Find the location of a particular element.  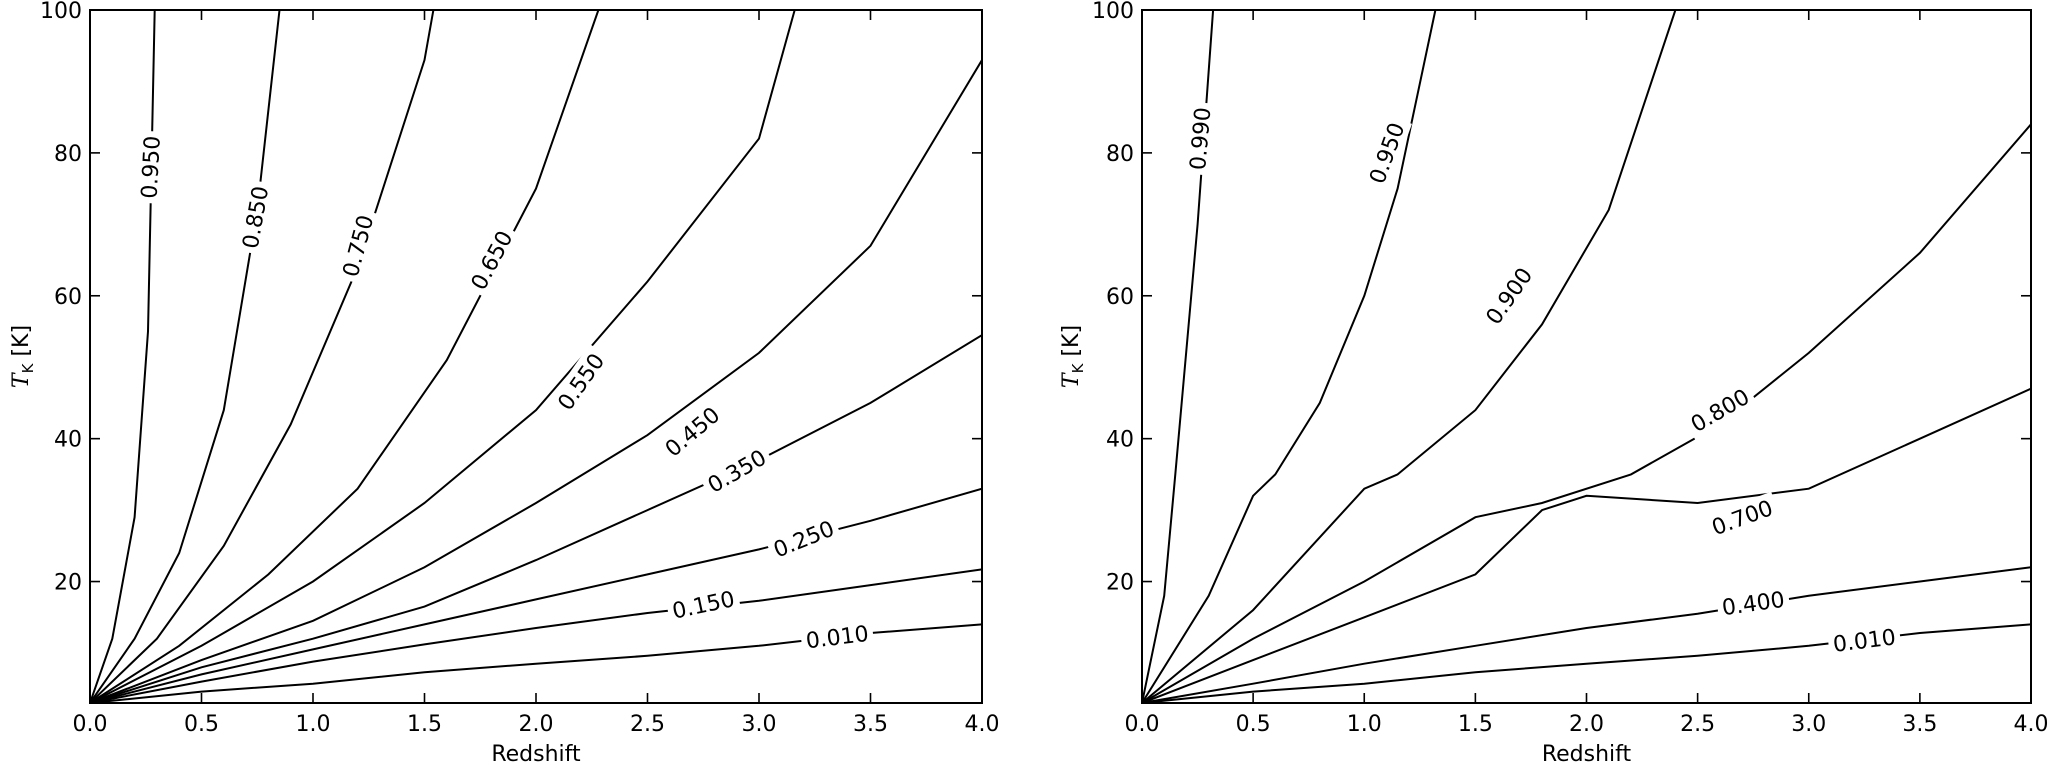

contour-label-group-0.350: 0.350 is located at coordinates (736, 470).